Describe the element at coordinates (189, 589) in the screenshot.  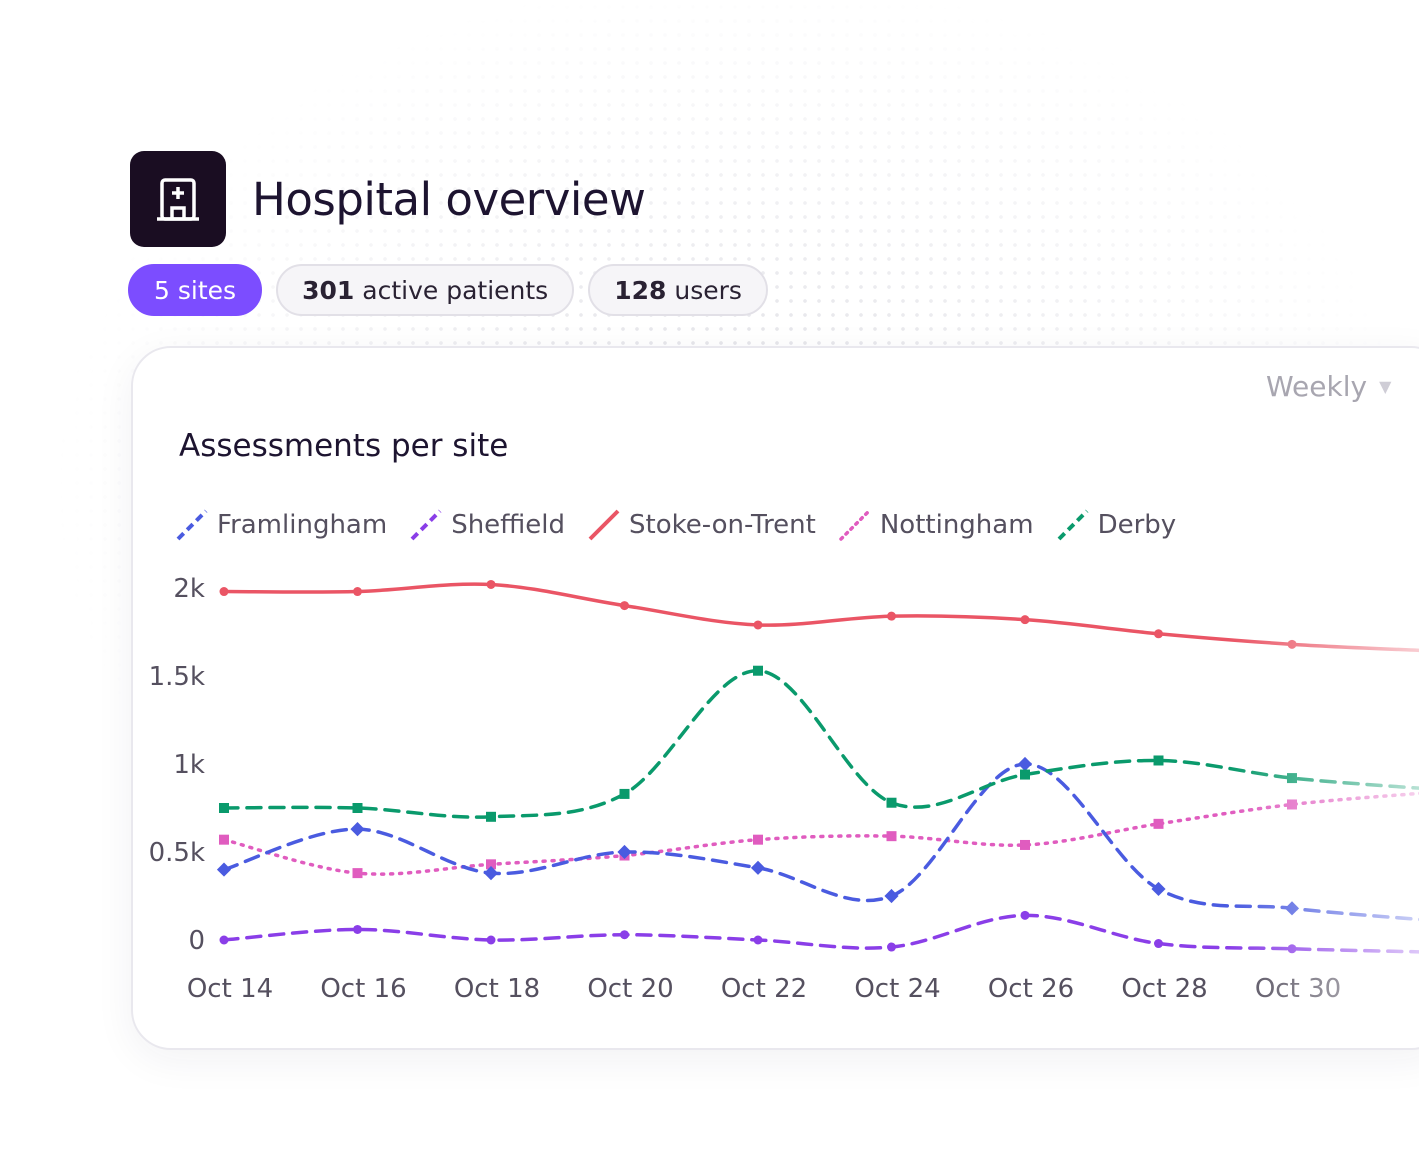
I see `y-tick-label: 2k` at that location.